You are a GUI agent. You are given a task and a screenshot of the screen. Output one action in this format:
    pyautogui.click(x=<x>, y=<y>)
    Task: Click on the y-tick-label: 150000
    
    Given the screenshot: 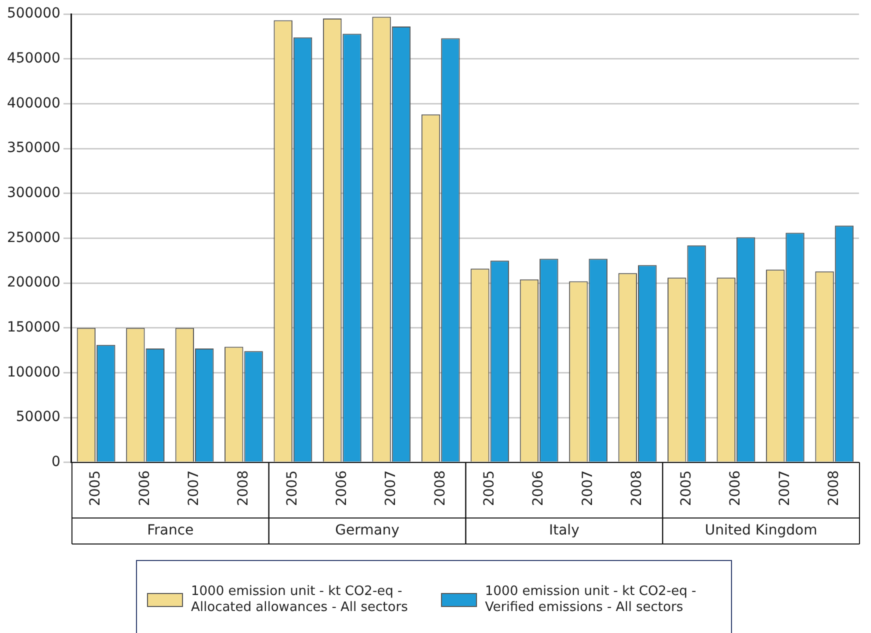 What is the action you would take?
    pyautogui.click(x=33, y=328)
    